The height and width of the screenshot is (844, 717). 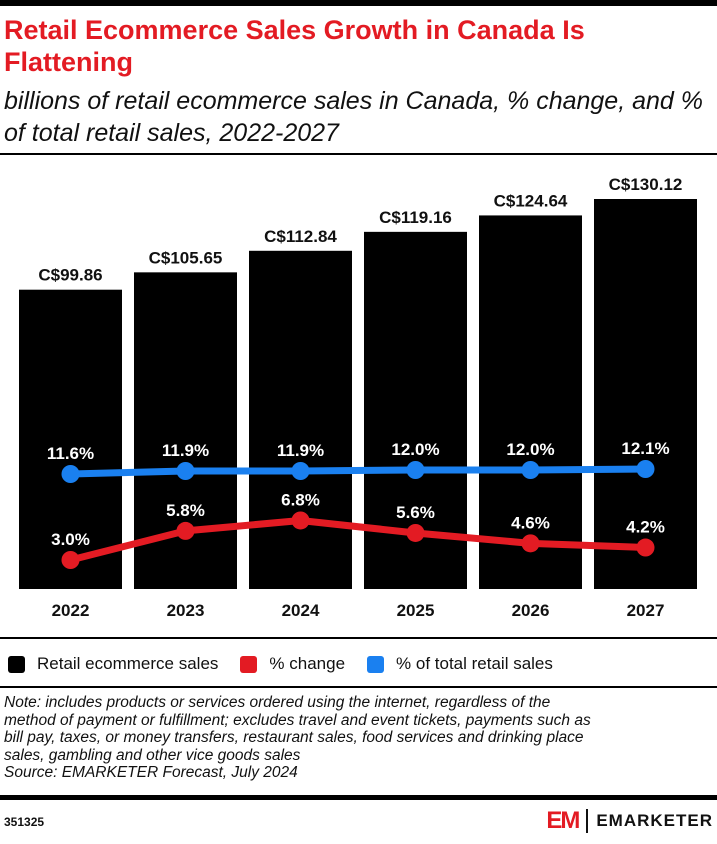 What do you see at coordinates (563, 820) in the screenshot?
I see `brand-mark: EM` at bounding box center [563, 820].